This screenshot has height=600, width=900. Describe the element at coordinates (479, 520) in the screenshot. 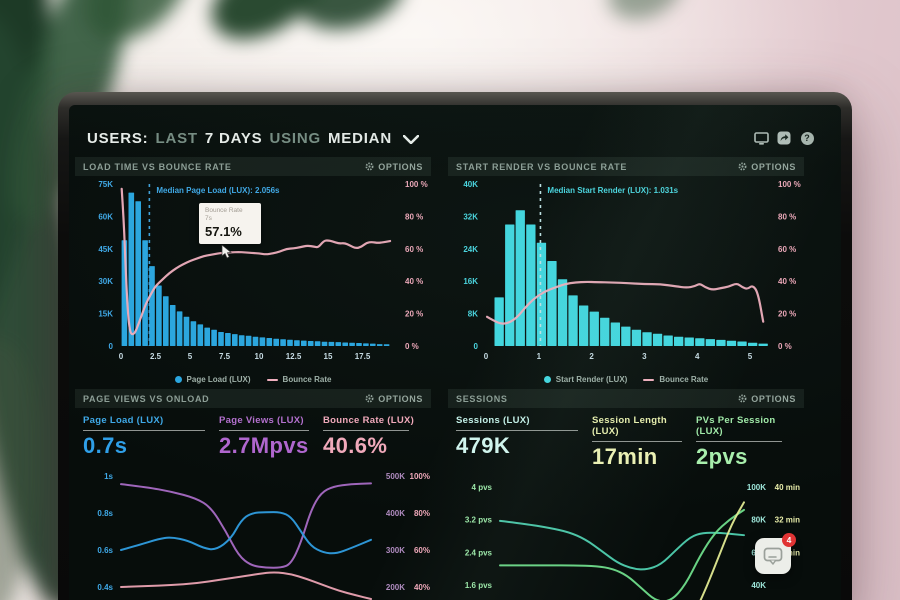

I see `svg-text: 3.2 pvs` at that location.